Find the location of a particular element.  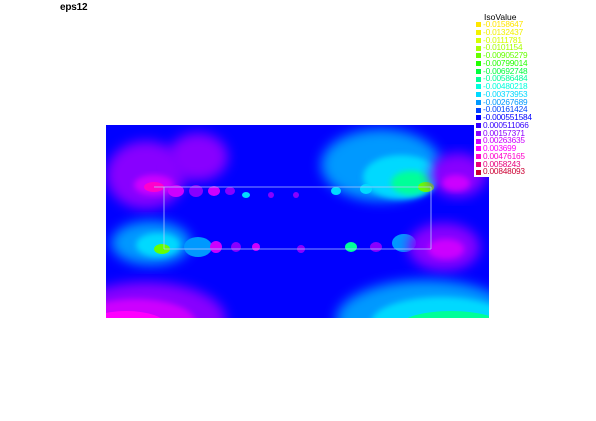

electrode-outline is located at coordinates (293, 218).